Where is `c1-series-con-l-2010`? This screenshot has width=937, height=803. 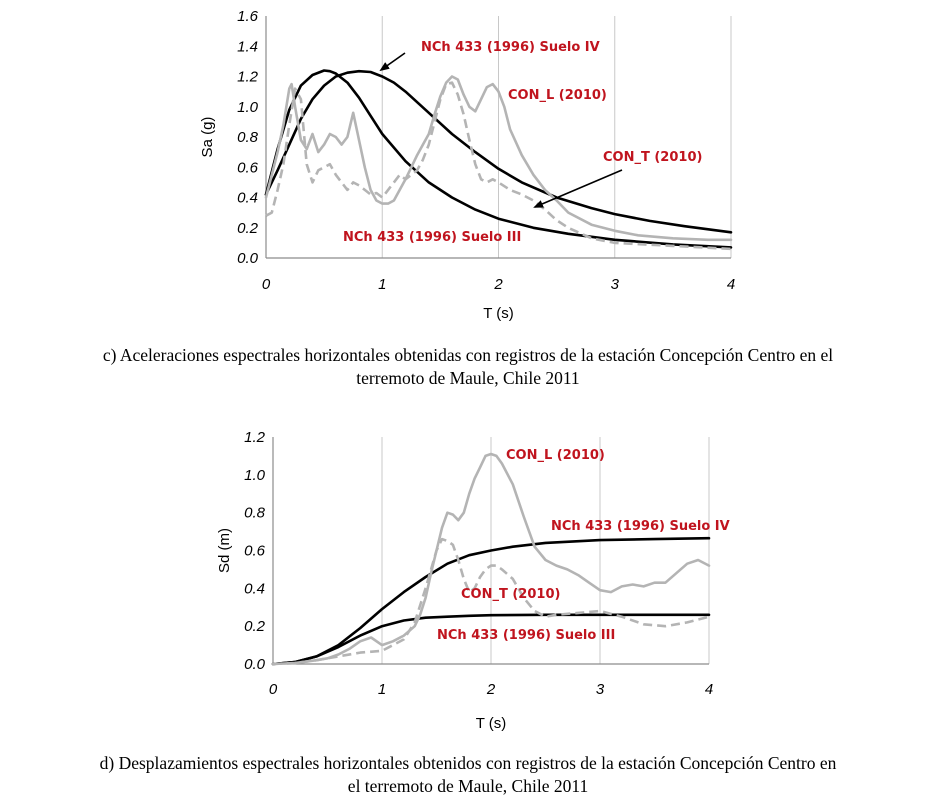
c1-series-con-l-2010 is located at coordinates (498, 158).